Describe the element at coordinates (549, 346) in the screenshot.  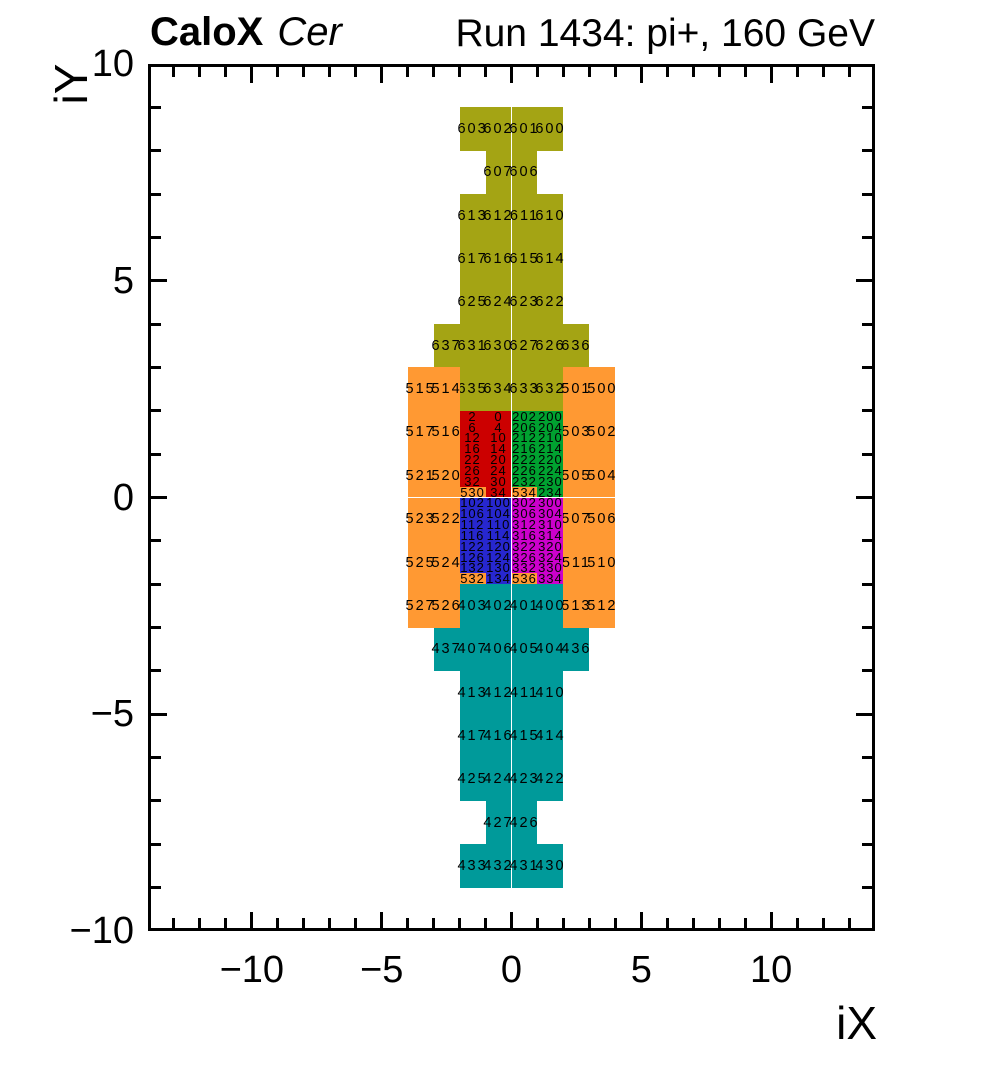
I see `detector-cell-626: 626` at that location.